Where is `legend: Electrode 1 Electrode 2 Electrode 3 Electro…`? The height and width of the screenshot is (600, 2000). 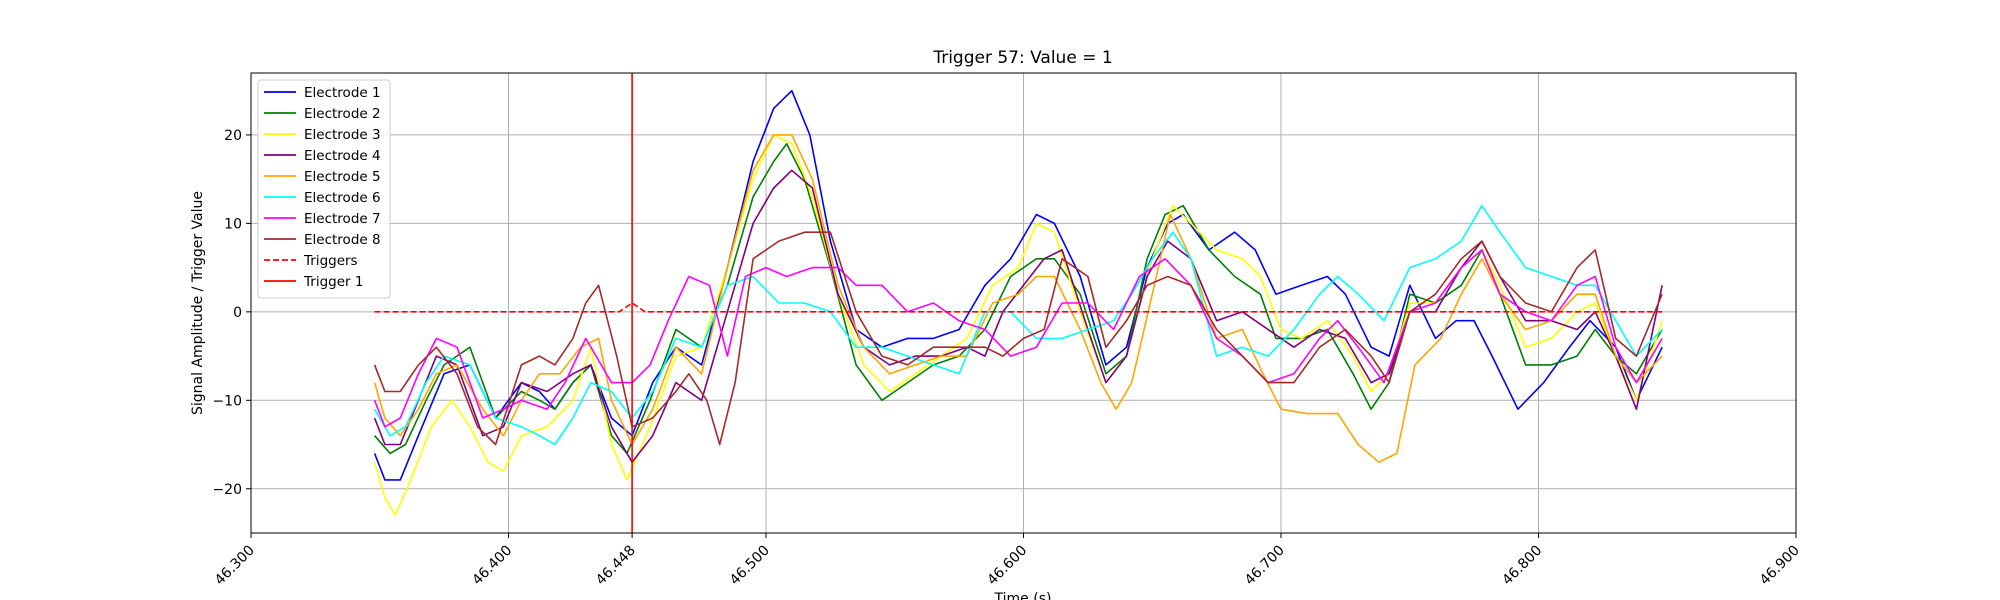
legend: Electrode 1 Electrode 2 Electrode 3 Electro… is located at coordinates (324, 189).